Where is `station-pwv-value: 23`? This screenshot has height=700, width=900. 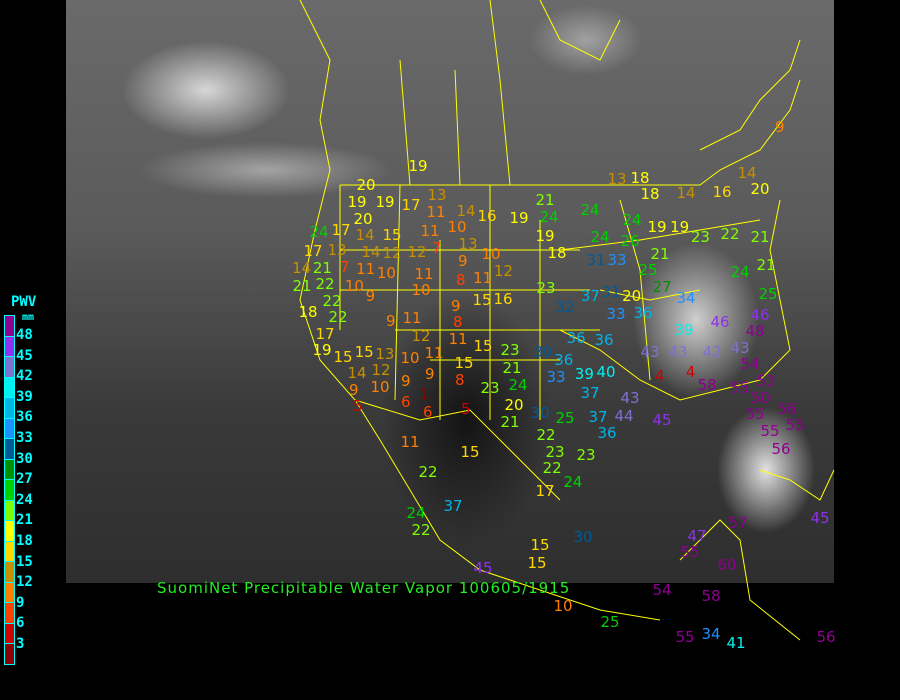 station-pwv-value: 23 is located at coordinates (555, 451).